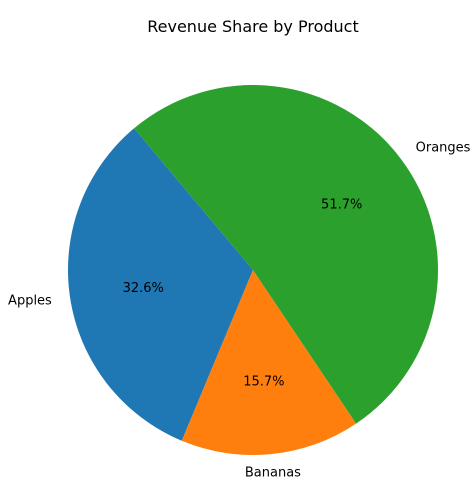 Image resolution: width=472 pixels, height=495 pixels. What do you see at coordinates (273, 473) in the screenshot?
I see `slice-label-bananas: Bananas` at bounding box center [273, 473].